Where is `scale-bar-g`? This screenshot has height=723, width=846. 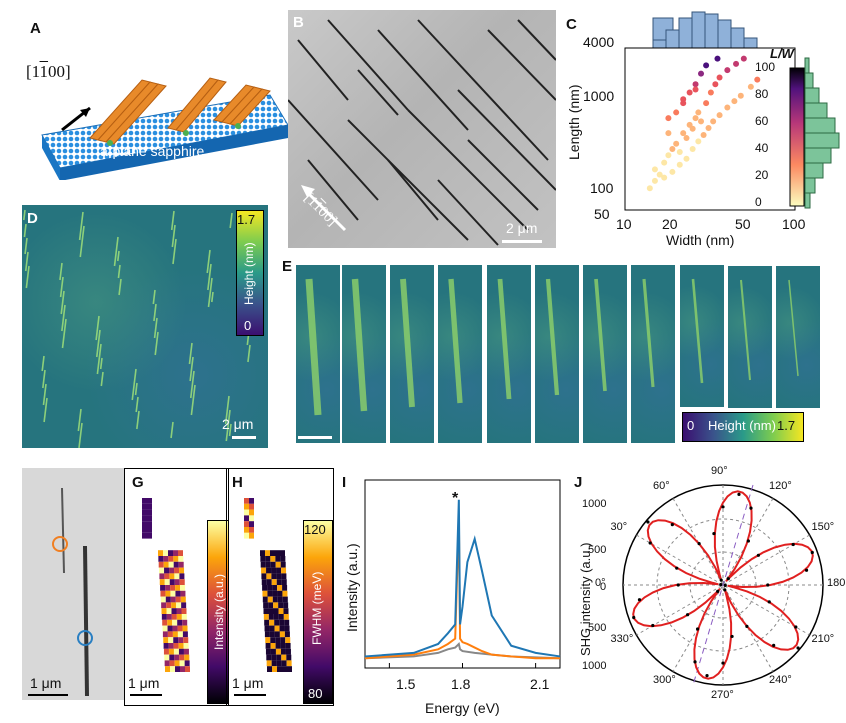 scale-bar-g is located at coordinates (146, 695).